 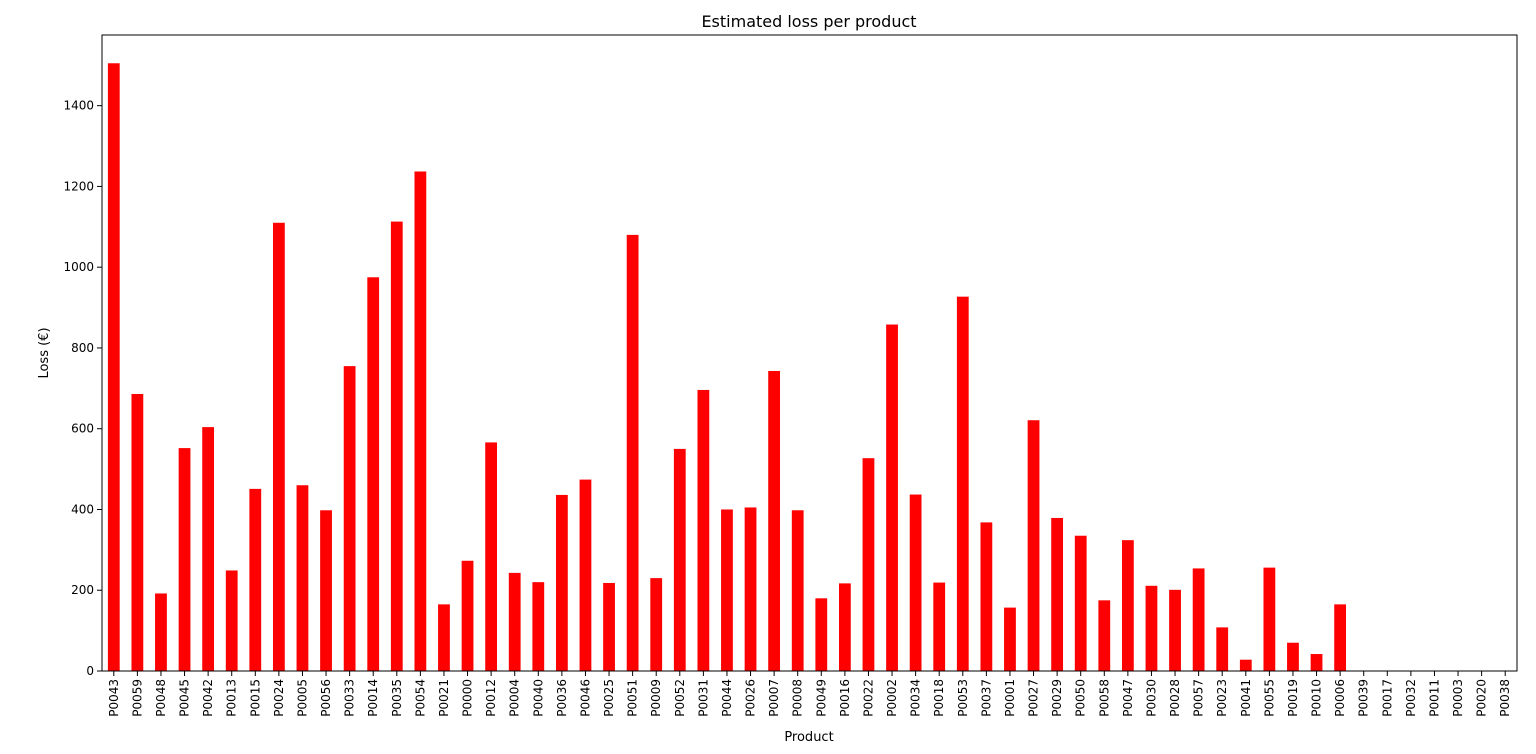 I want to click on x-tick-label-p0047: P0047, so click(x=1128, y=698).